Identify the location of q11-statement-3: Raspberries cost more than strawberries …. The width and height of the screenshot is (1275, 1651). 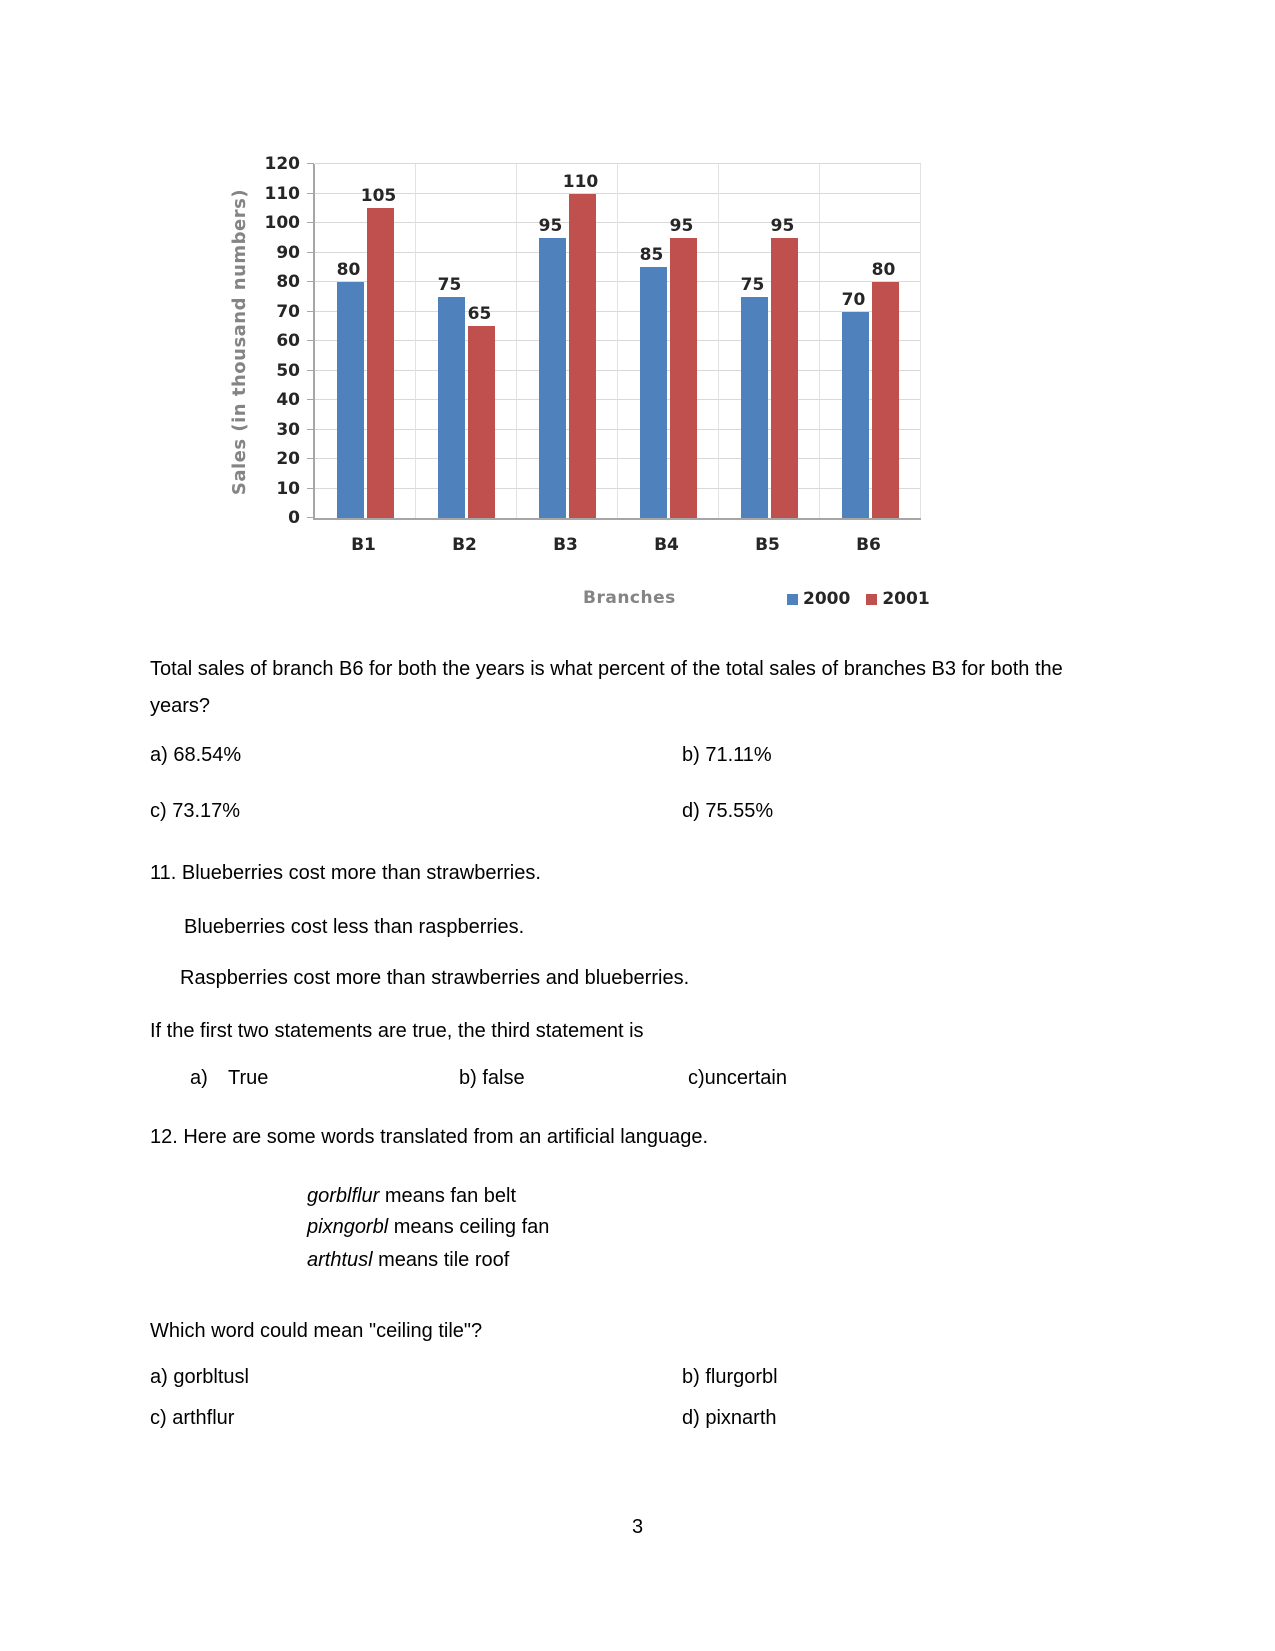
(435, 978).